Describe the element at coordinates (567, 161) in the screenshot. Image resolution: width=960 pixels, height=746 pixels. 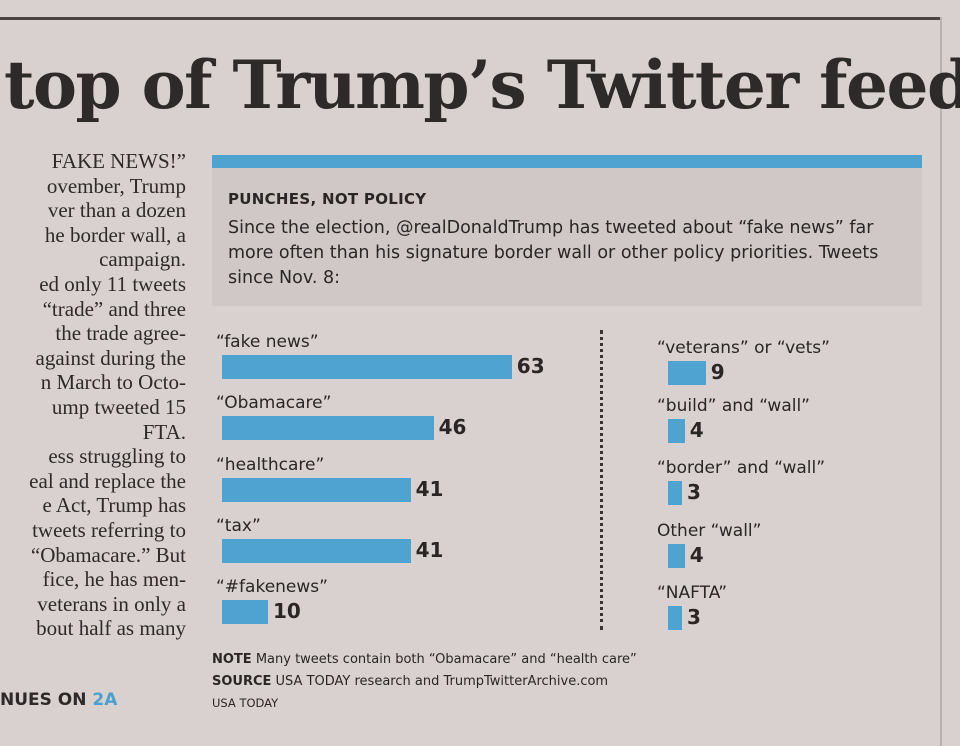
I see `chart-accent-bar` at that location.